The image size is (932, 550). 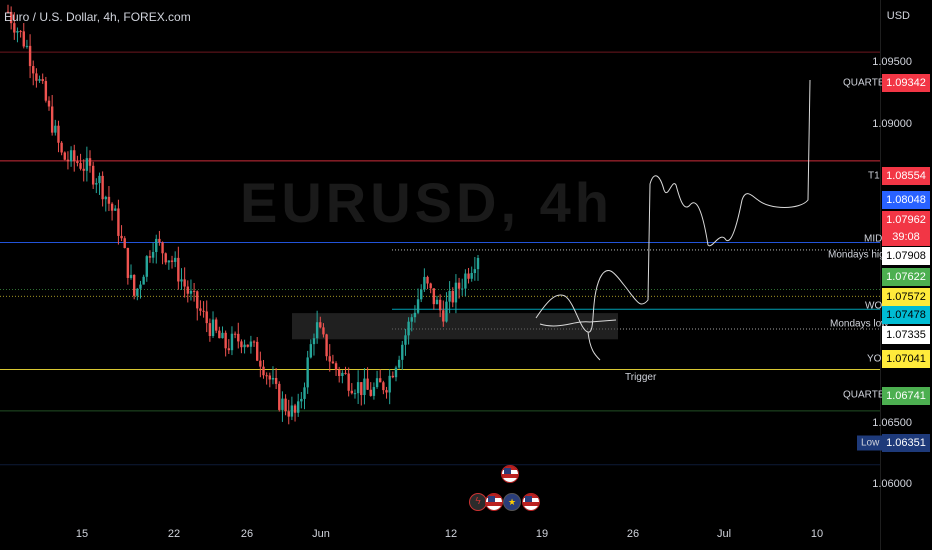 What do you see at coordinates (673, 206) in the screenshot?
I see `projection-path` at bounding box center [673, 206].